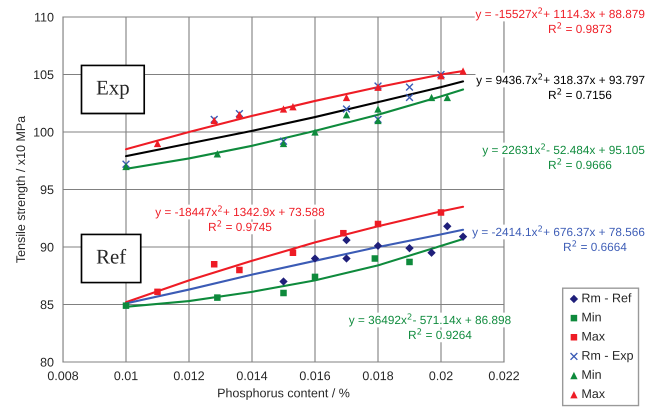  I want to click on text: R$^{2}$ = 0.9666, so click(580, 164).